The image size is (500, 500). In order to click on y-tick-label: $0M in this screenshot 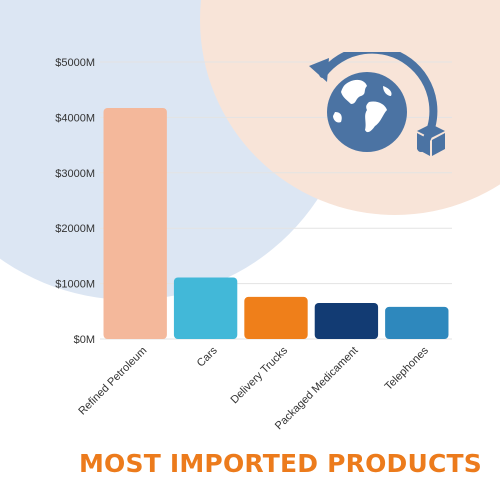, I will do `click(84, 340)`.